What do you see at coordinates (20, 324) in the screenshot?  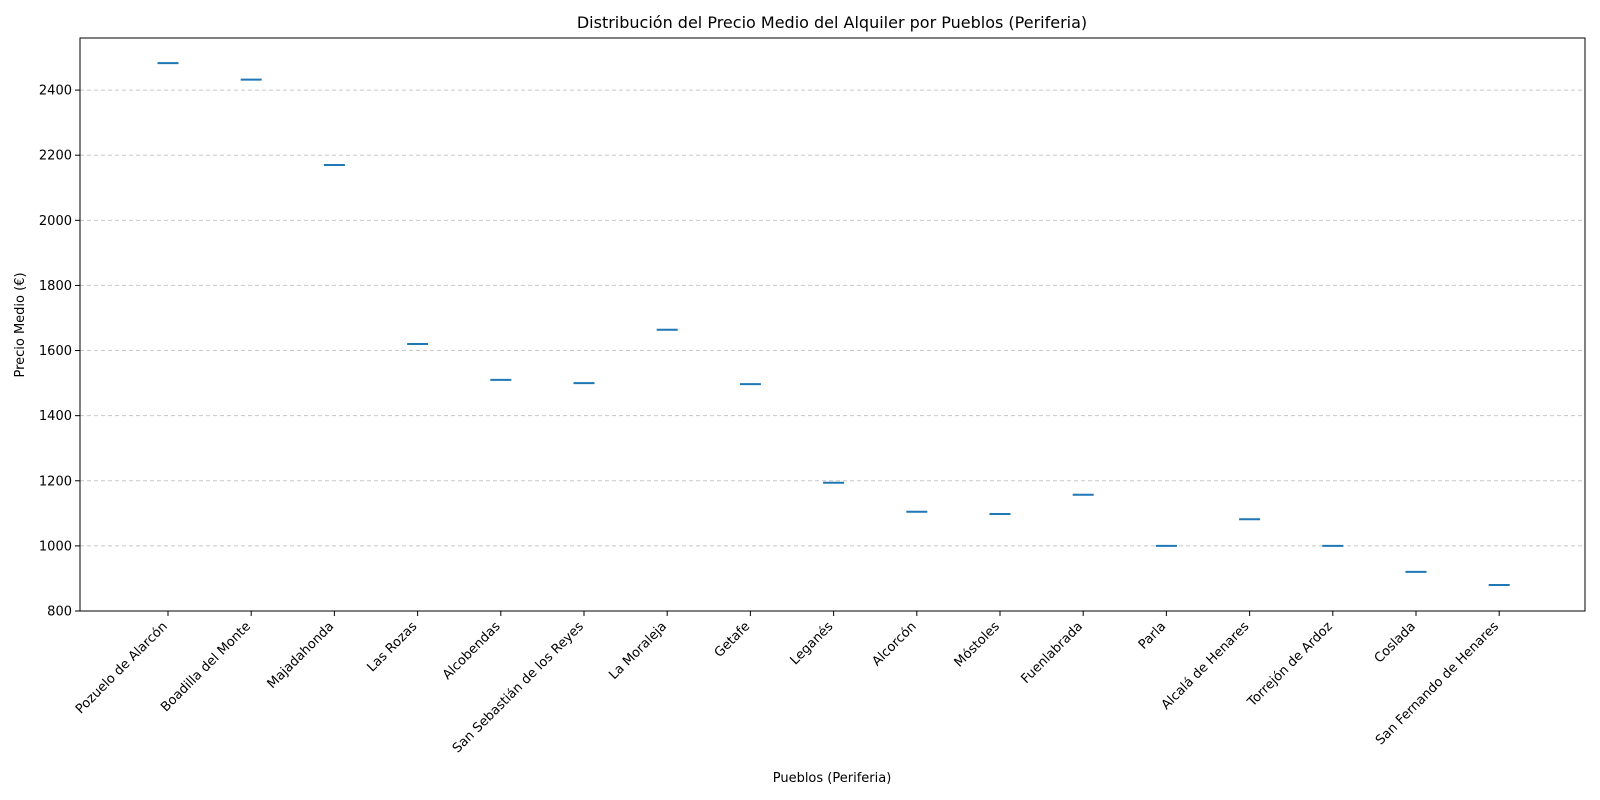 I see `y-axis-label: Precio Medio (€)` at bounding box center [20, 324].